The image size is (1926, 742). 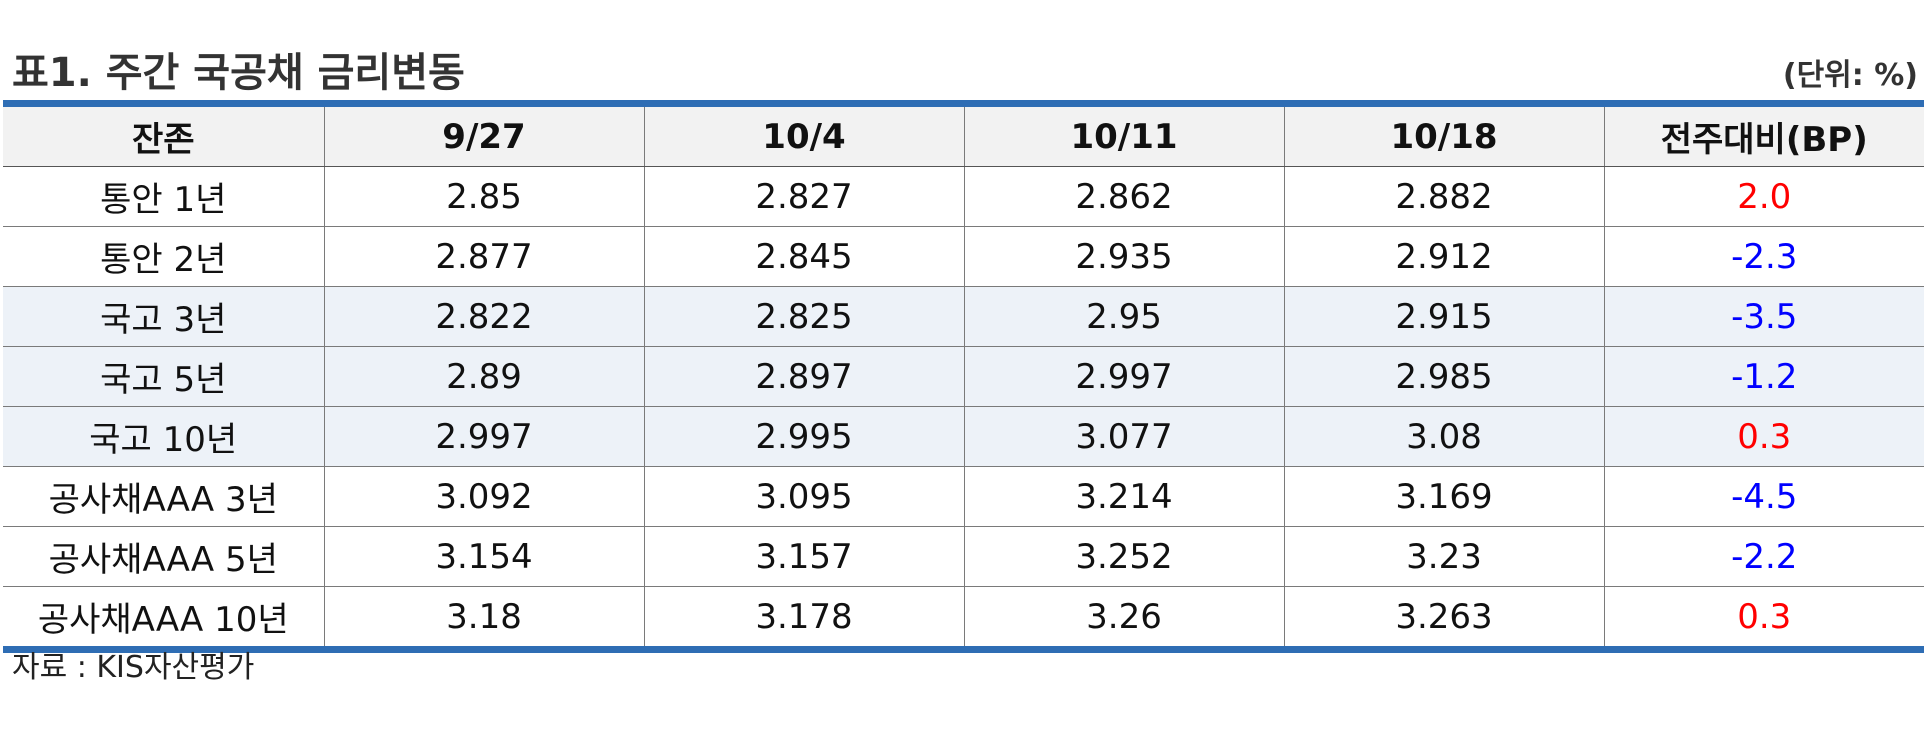 I want to click on change-cell: -4.5, so click(x=1763, y=496).